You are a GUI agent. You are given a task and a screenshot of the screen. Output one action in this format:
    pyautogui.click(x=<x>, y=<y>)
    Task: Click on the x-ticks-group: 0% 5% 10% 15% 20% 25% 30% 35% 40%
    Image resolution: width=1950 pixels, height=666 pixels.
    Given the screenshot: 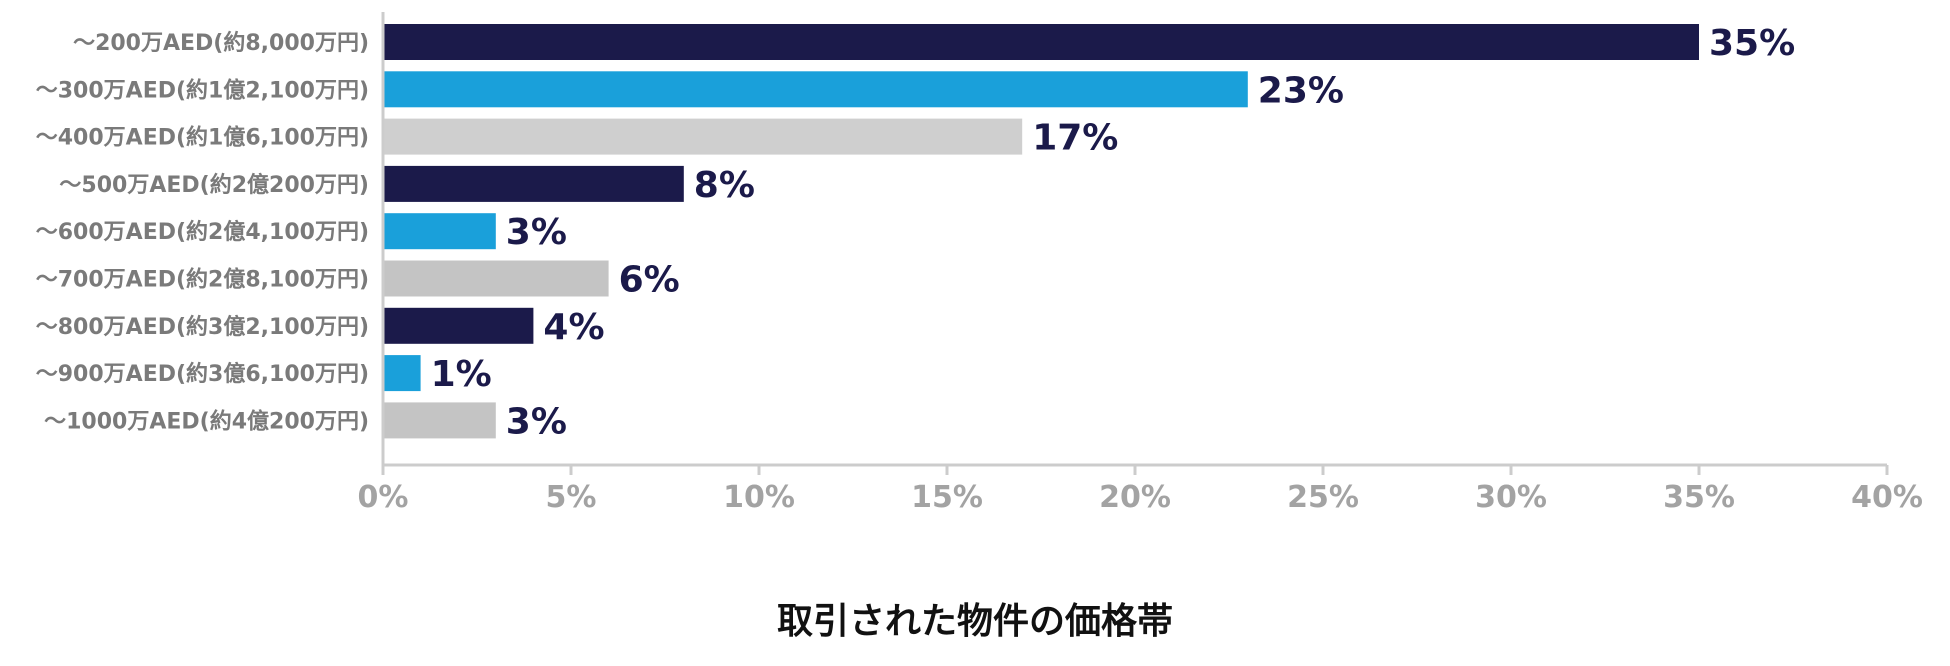 What is the action you would take?
    pyautogui.click(x=1140, y=490)
    